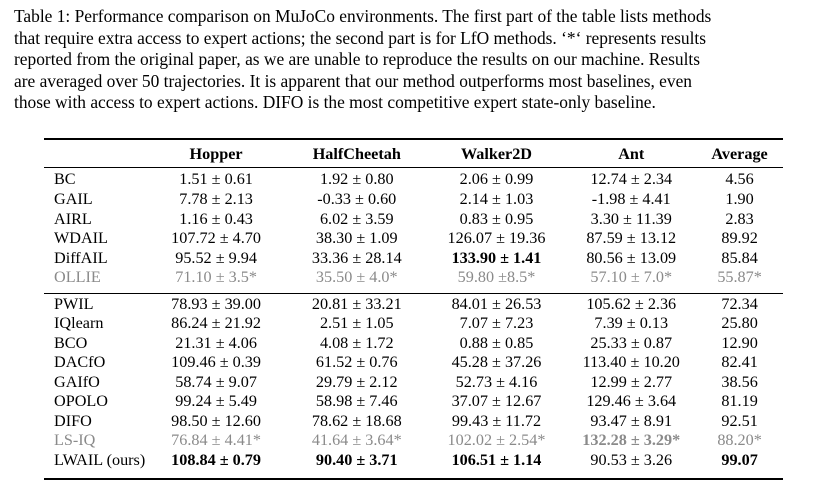 The width and height of the screenshot is (827, 492). Describe the element at coordinates (631, 199) in the screenshot. I see `table-cell: -1.98 ± 4.41` at that location.